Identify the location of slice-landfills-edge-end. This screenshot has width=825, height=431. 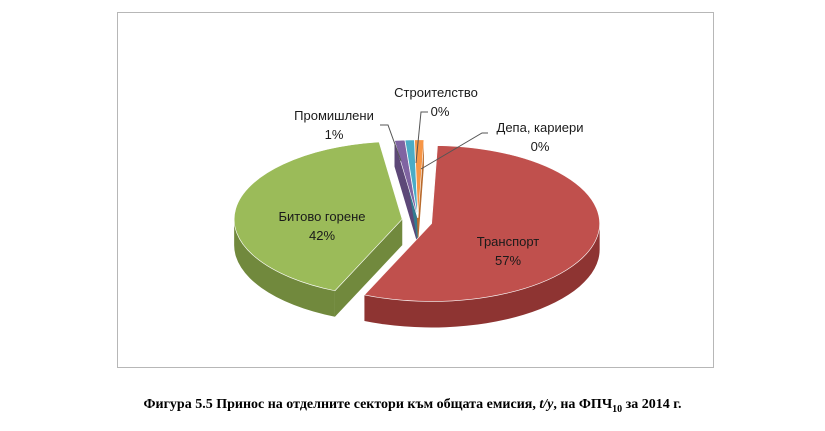
(421, 191).